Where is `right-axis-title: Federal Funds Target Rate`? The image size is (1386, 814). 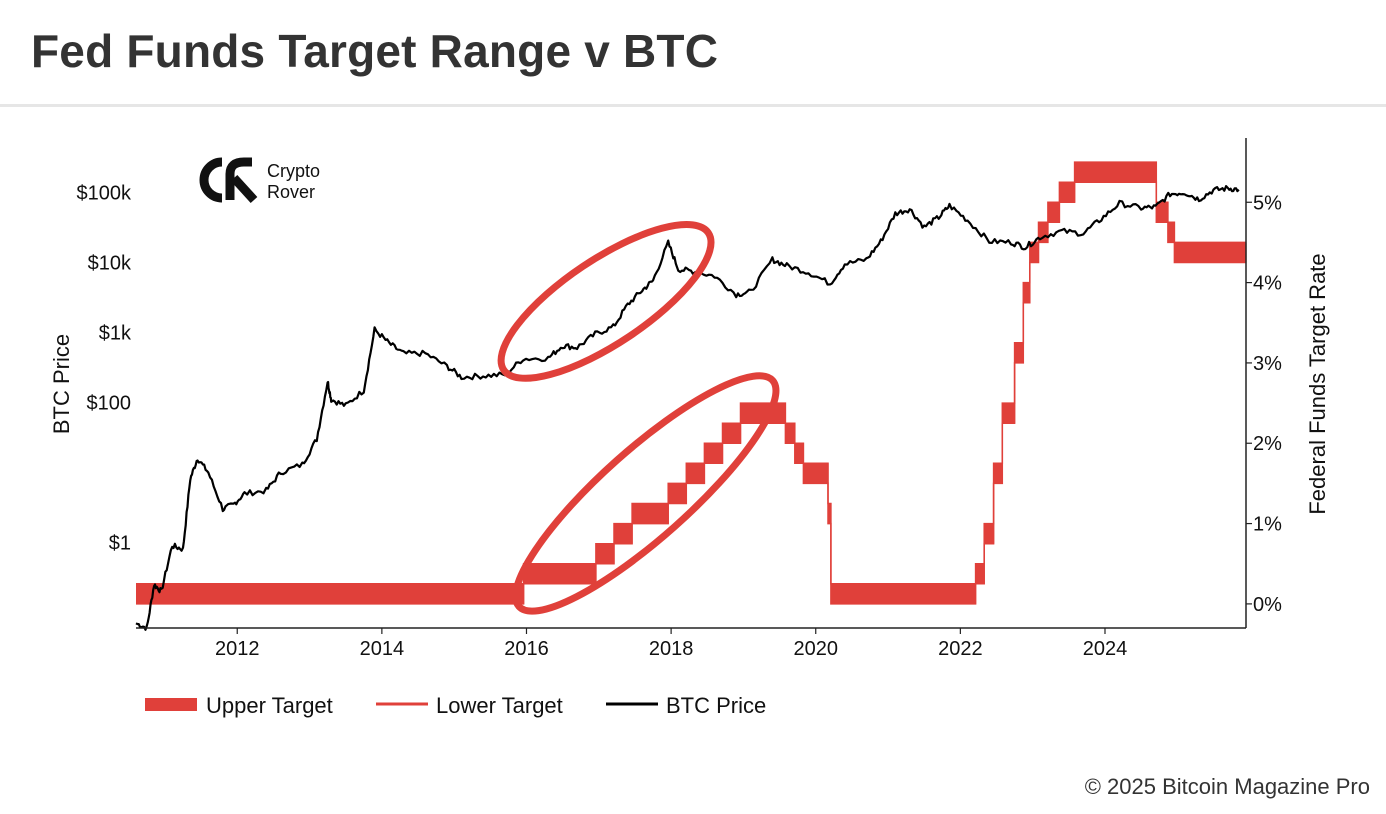 right-axis-title: Federal Funds Target Rate is located at coordinates (1317, 383).